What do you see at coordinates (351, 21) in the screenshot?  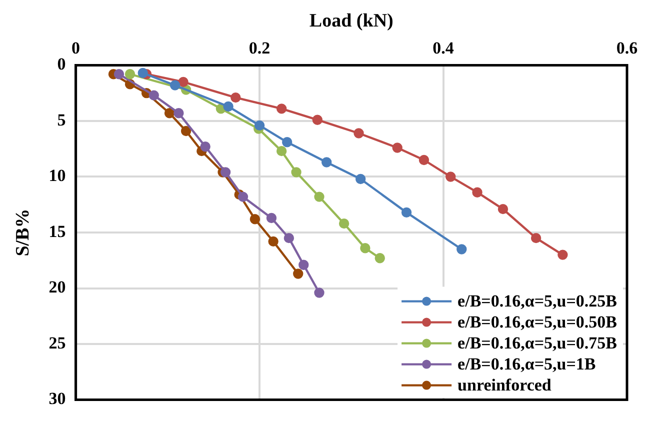 I see `x-axis-title: Load (kN)` at bounding box center [351, 21].